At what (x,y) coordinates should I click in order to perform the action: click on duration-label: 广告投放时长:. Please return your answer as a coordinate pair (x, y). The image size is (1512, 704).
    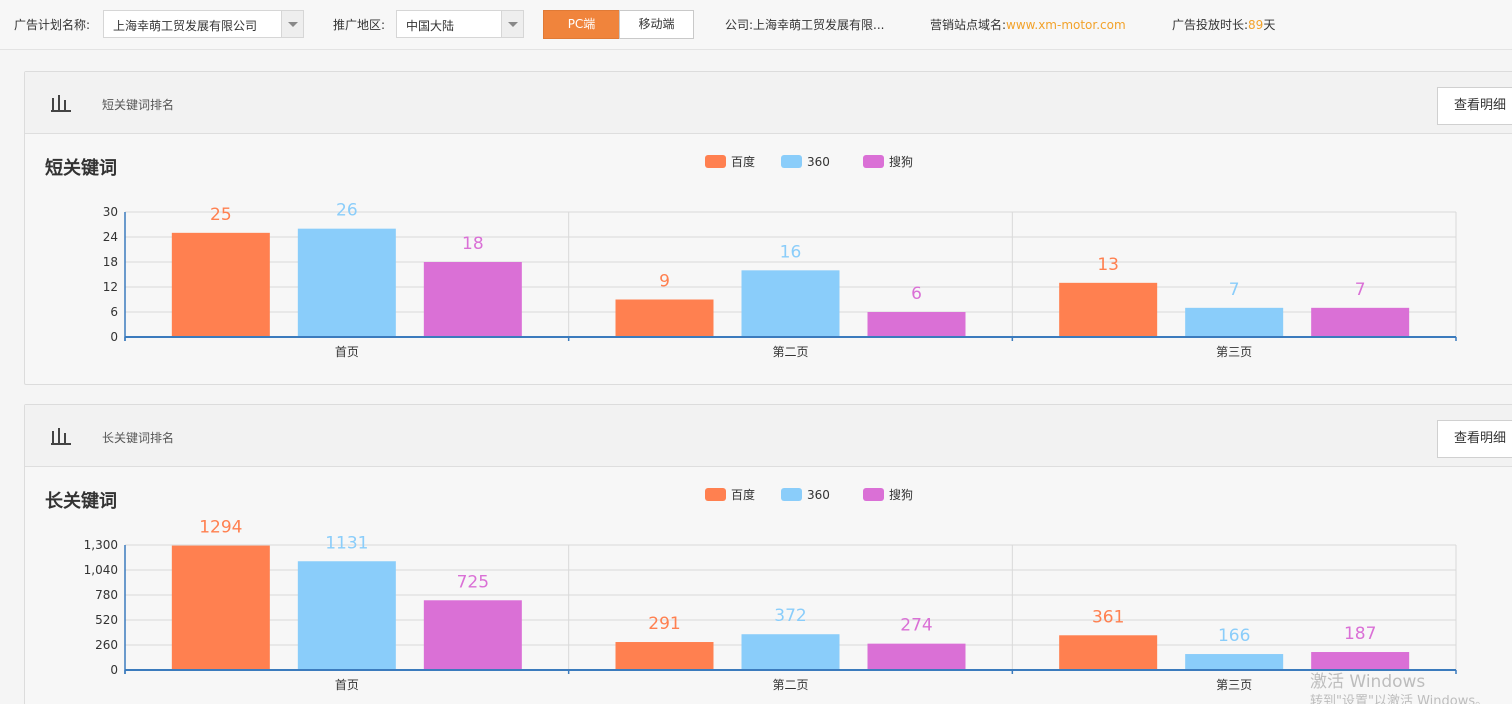
    Looking at the image, I should click on (1210, 25).